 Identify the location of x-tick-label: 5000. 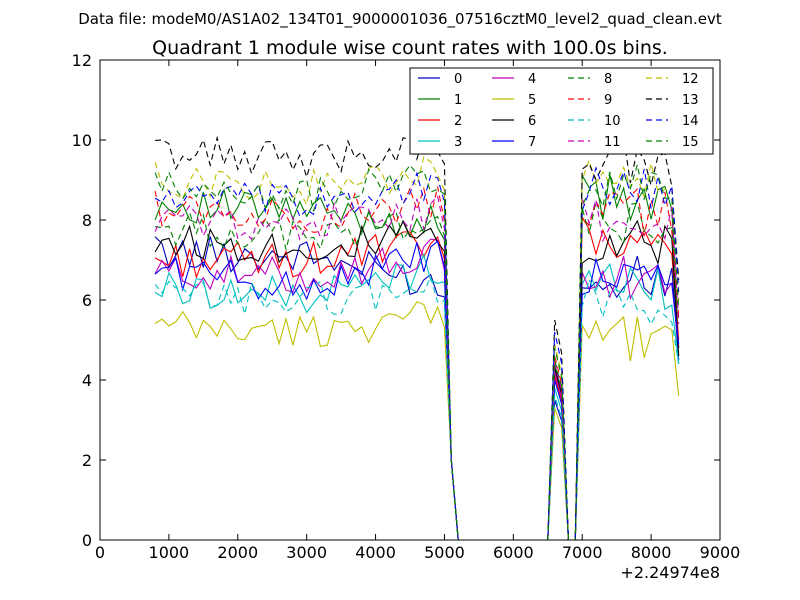
(444, 552).